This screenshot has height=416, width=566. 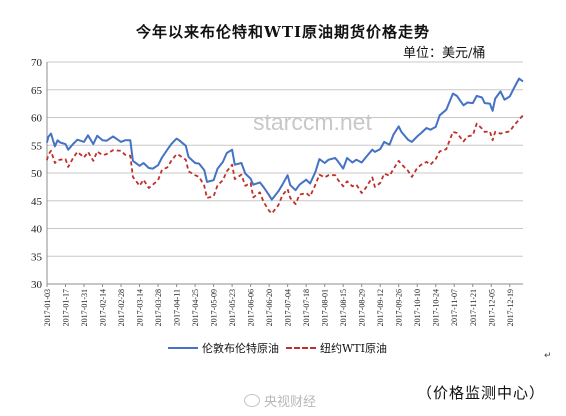 What do you see at coordinates (47, 307) in the screenshot?
I see `x-tick-label: 2017-01-03` at bounding box center [47, 307].